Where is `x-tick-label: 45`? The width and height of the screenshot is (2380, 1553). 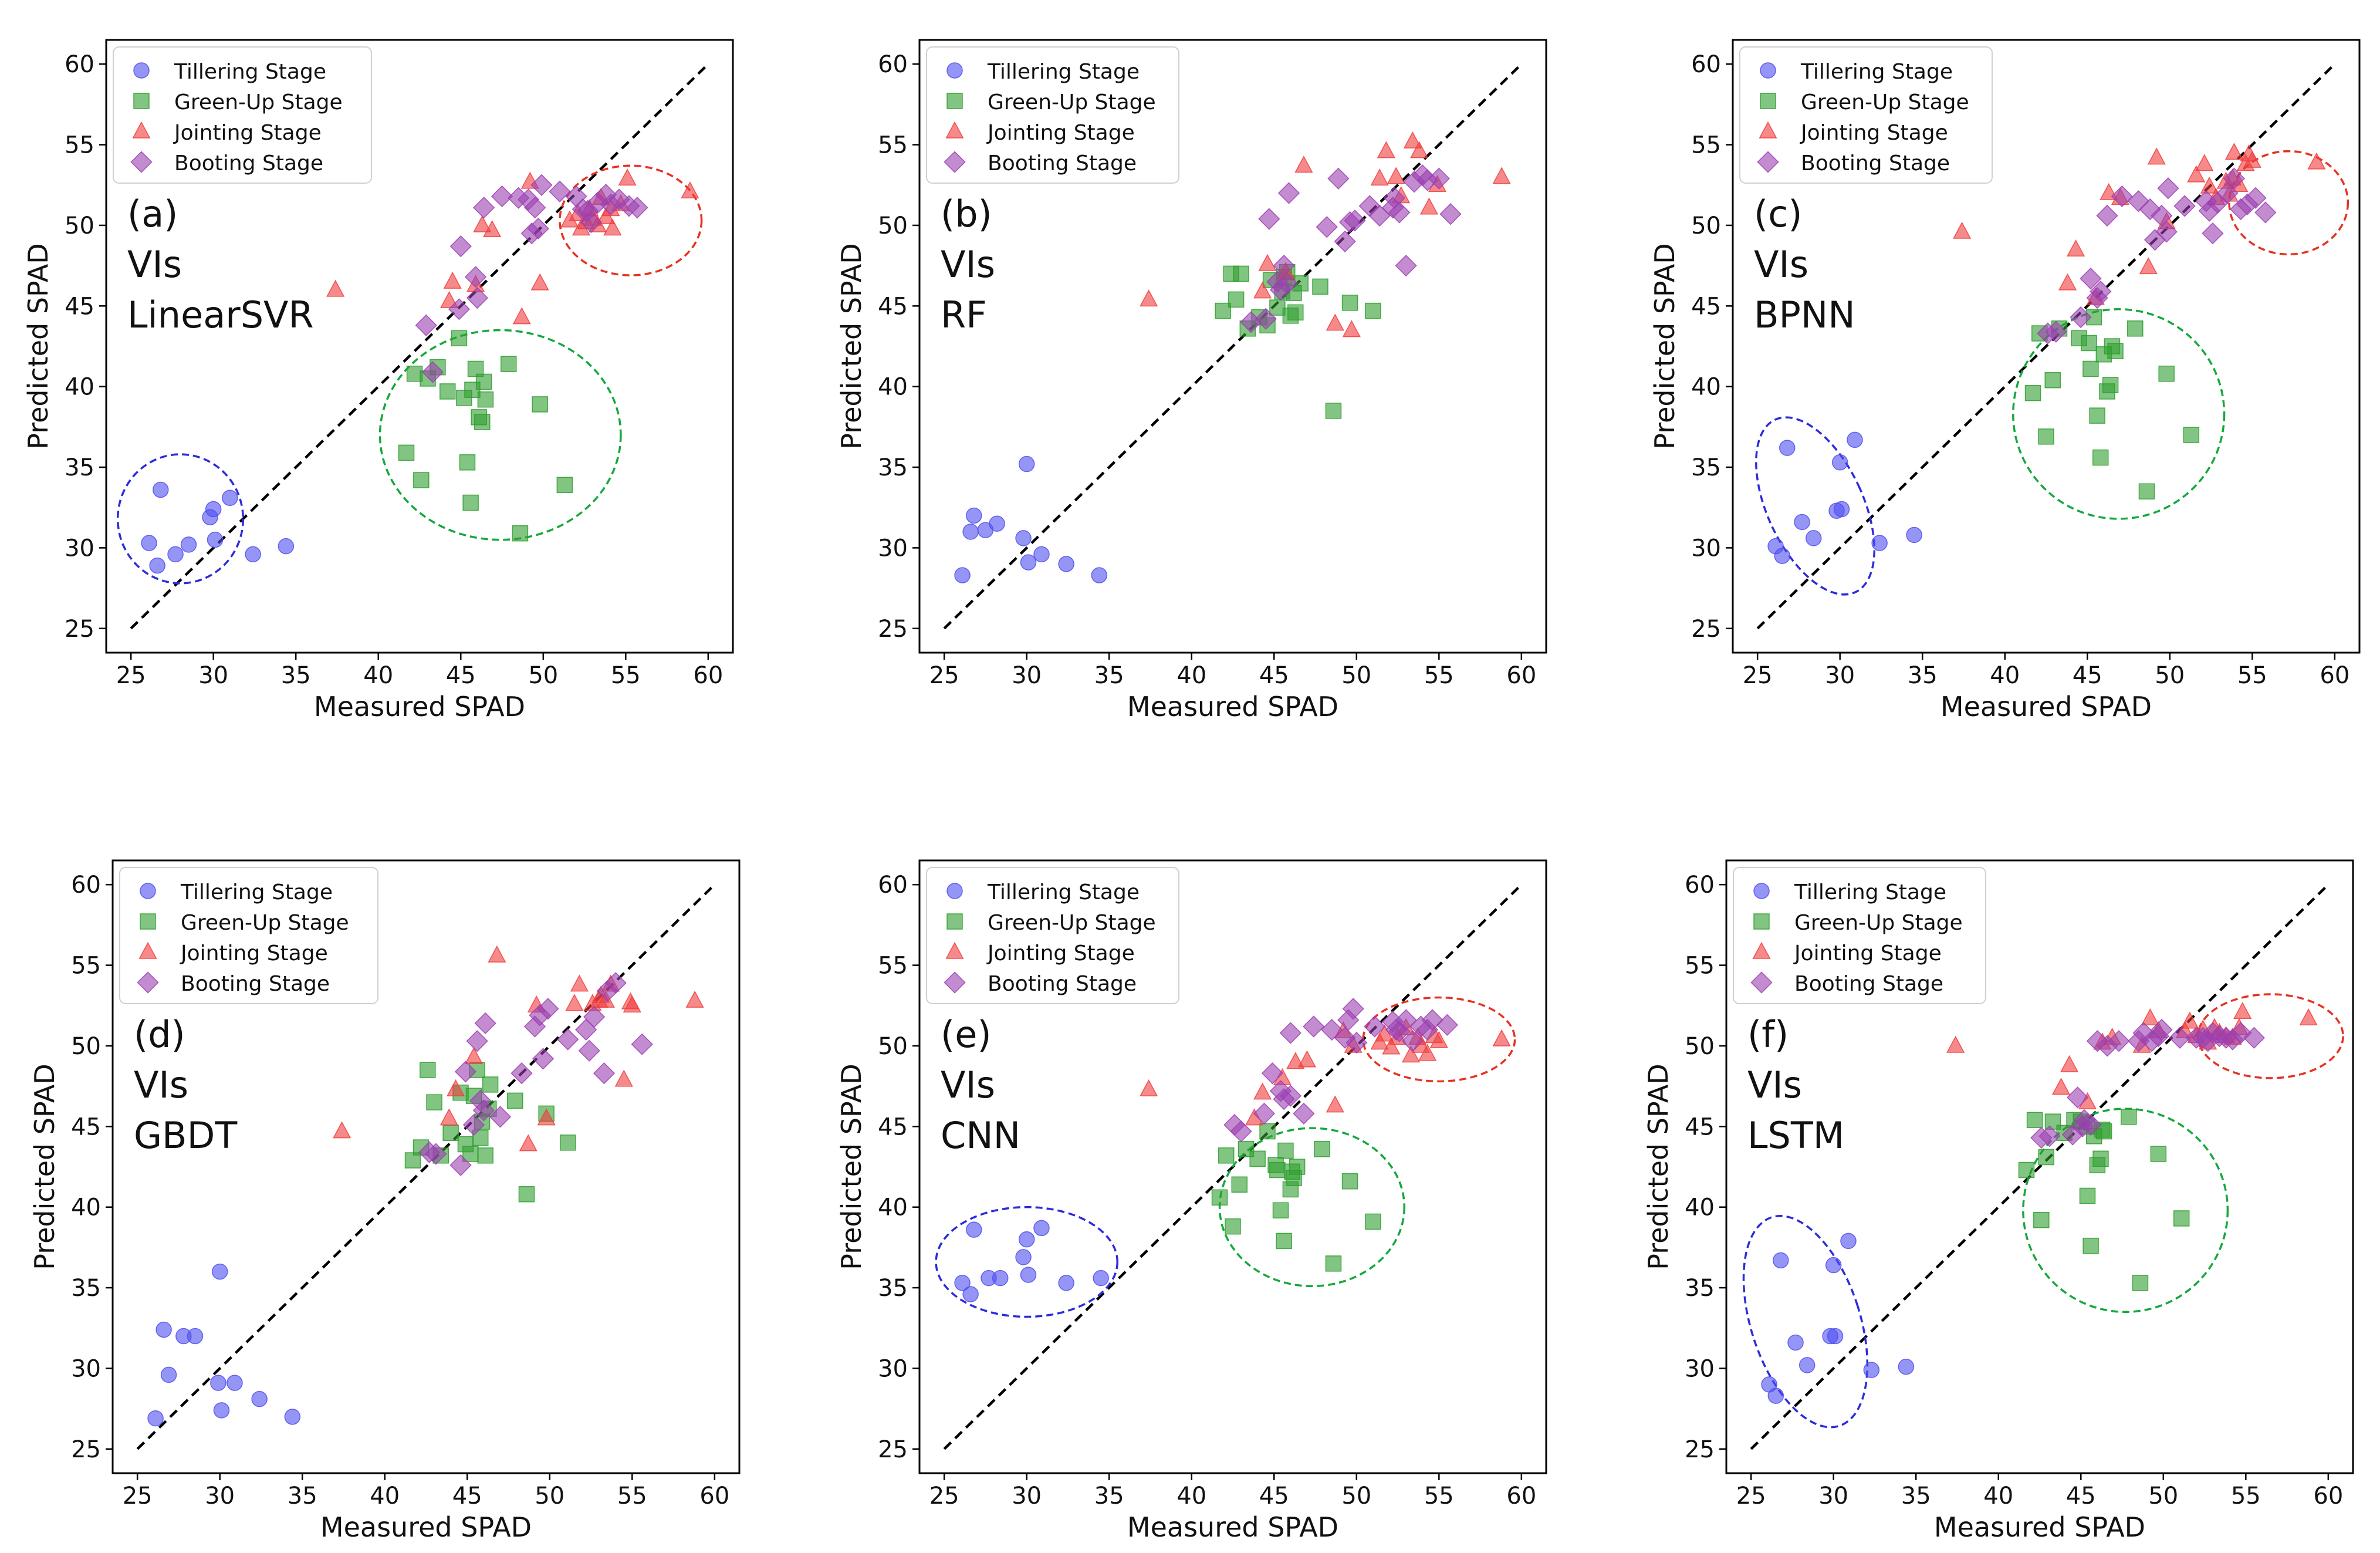
x-tick-label: 45 is located at coordinates (1274, 675).